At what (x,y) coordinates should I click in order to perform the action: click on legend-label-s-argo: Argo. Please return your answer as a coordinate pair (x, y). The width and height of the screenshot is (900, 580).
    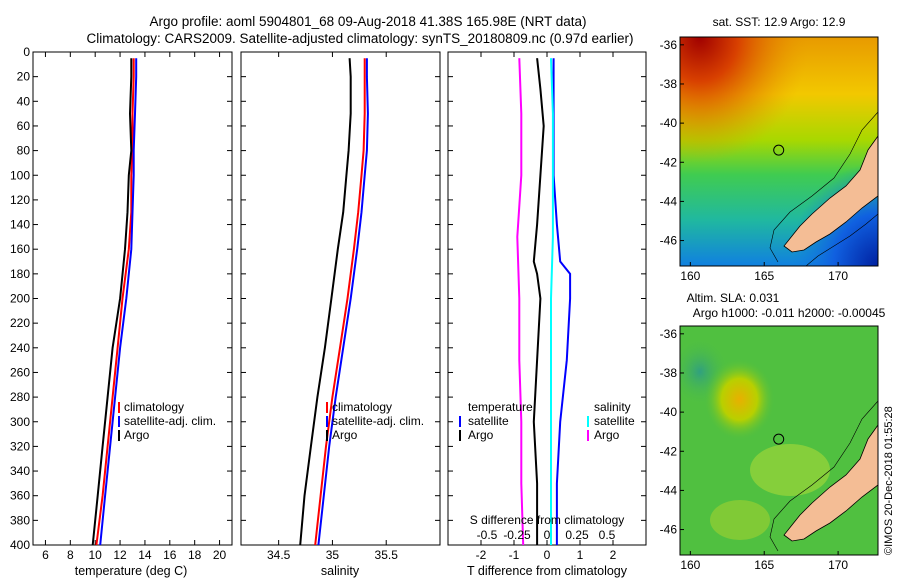
    Looking at the image, I should click on (607, 435).